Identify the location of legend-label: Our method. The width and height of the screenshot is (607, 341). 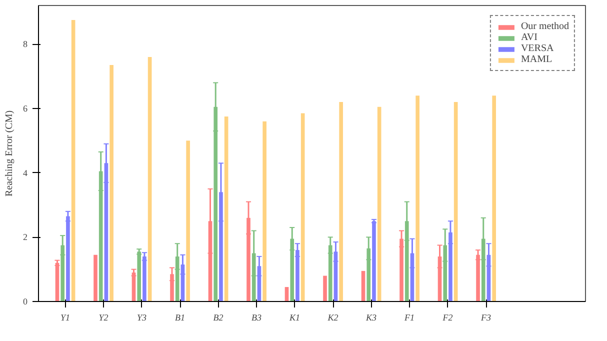
(544, 26).